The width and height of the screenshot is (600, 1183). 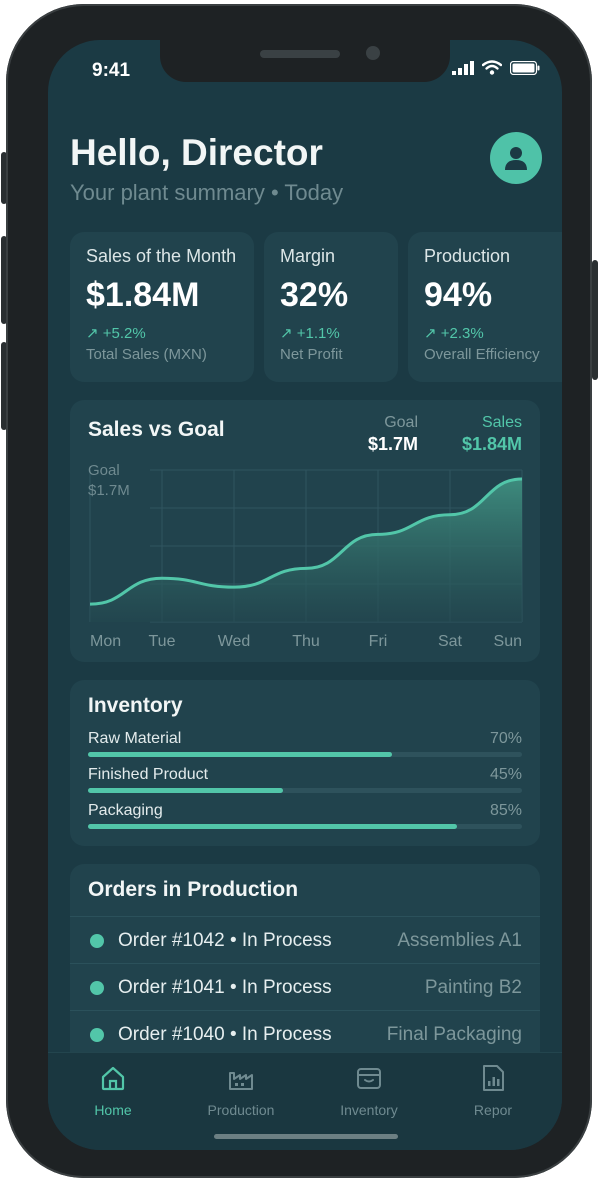 What do you see at coordinates (492, 67) in the screenshot?
I see `wifi-icon` at bounding box center [492, 67].